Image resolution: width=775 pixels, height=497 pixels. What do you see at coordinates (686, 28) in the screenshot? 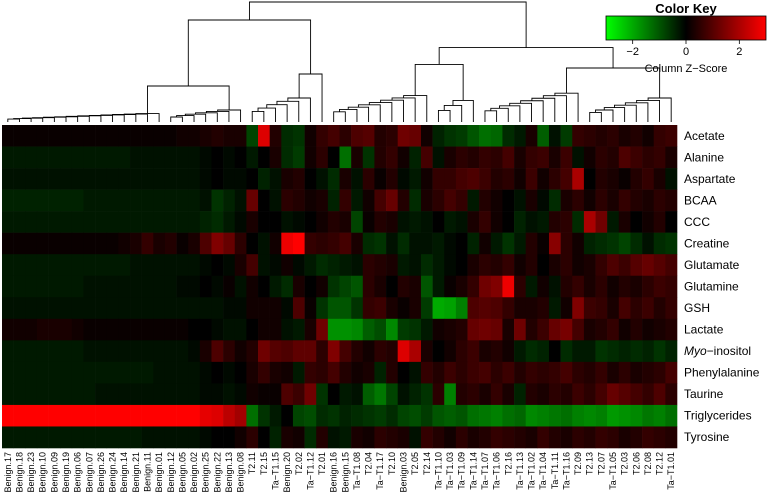
I see `color-key-bar` at bounding box center [686, 28].